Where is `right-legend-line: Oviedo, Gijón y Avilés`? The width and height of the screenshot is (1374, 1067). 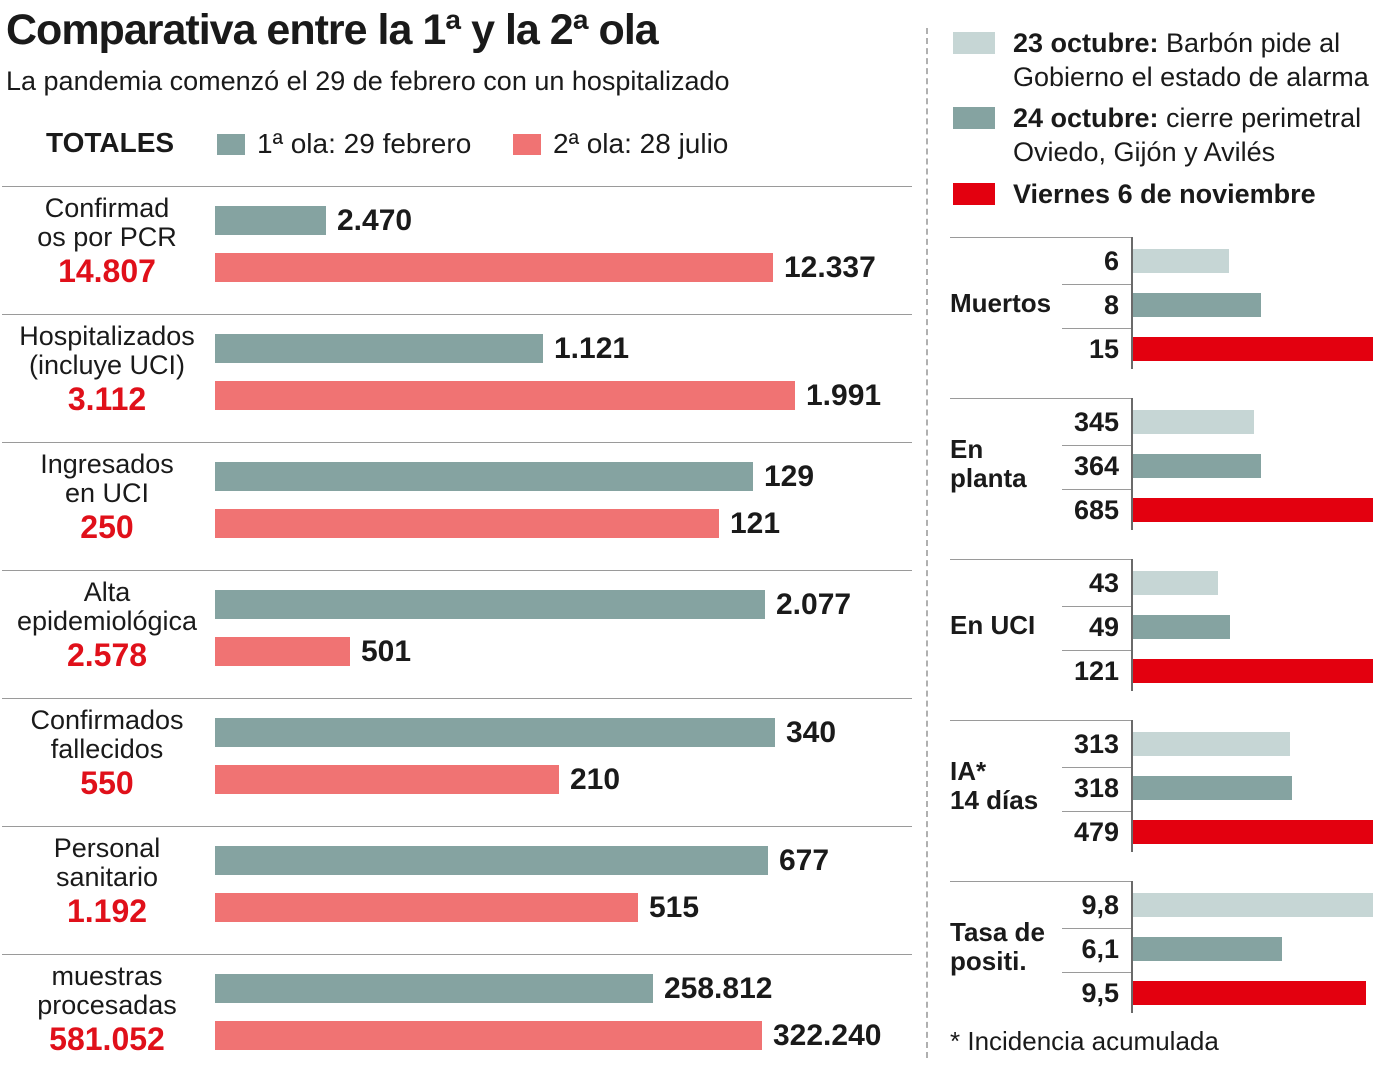
right-legend-line: Oviedo, Gijón y Avilés is located at coordinates (1144, 152).